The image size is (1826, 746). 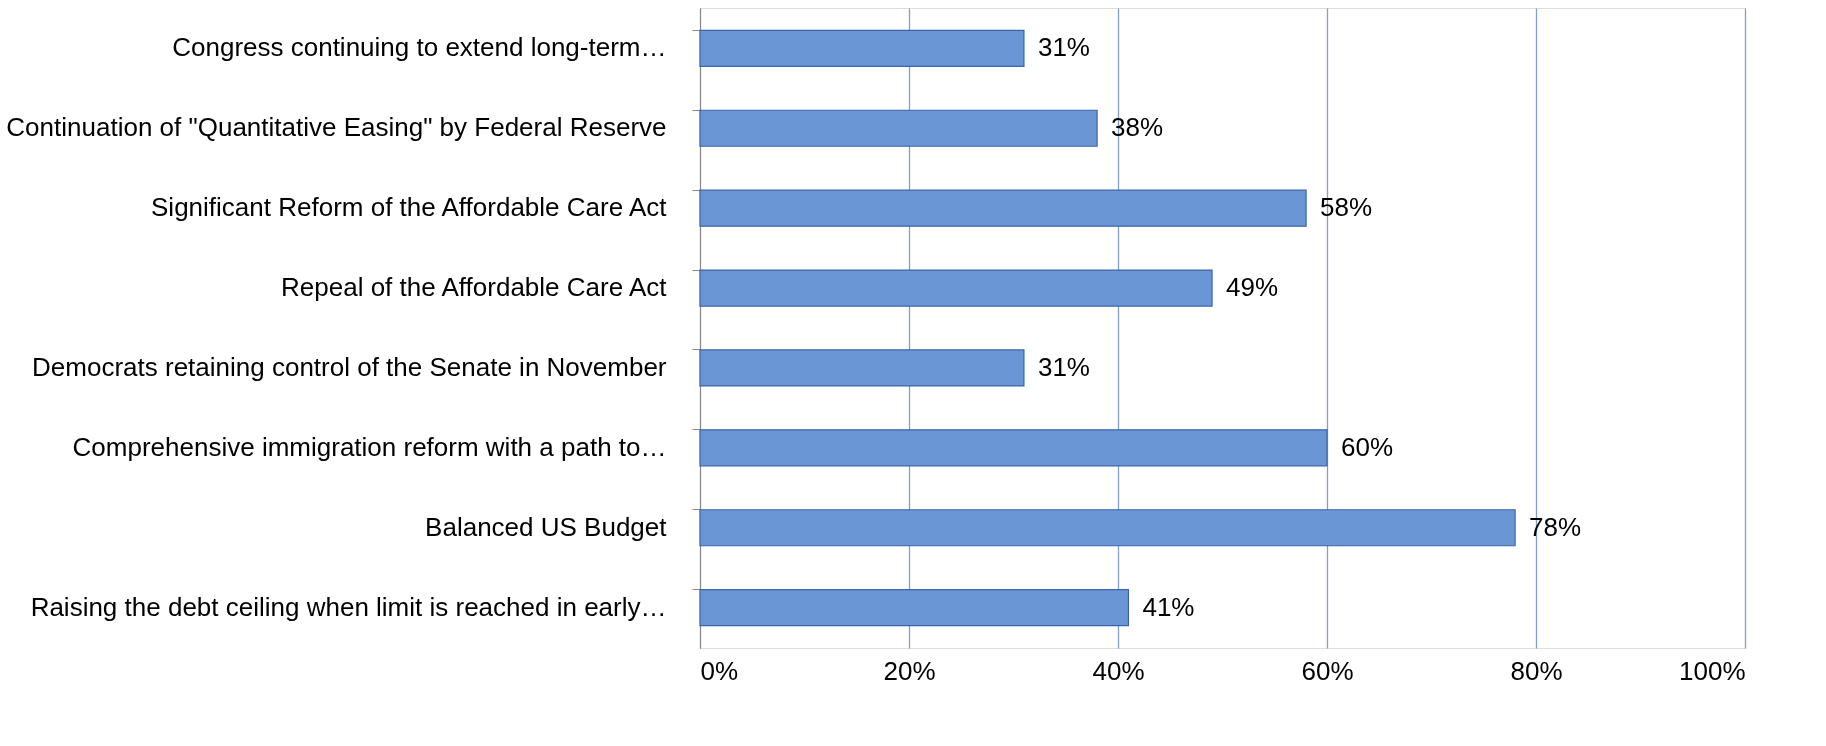 I want to click on x-tick-label: 100%, so click(x=1712, y=670).